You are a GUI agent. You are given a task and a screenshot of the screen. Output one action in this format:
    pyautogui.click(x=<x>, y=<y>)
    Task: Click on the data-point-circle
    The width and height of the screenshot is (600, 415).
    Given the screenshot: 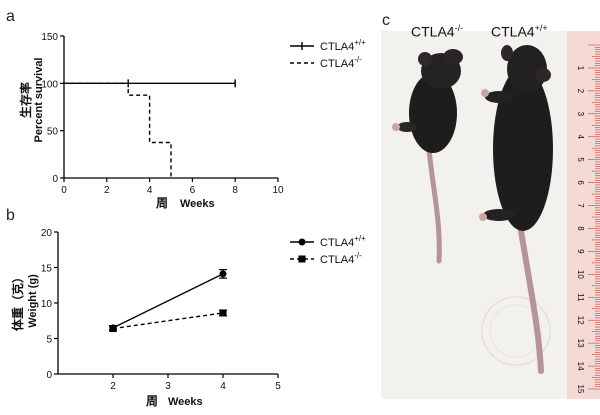 What is the action you would take?
    pyautogui.click(x=223, y=274)
    